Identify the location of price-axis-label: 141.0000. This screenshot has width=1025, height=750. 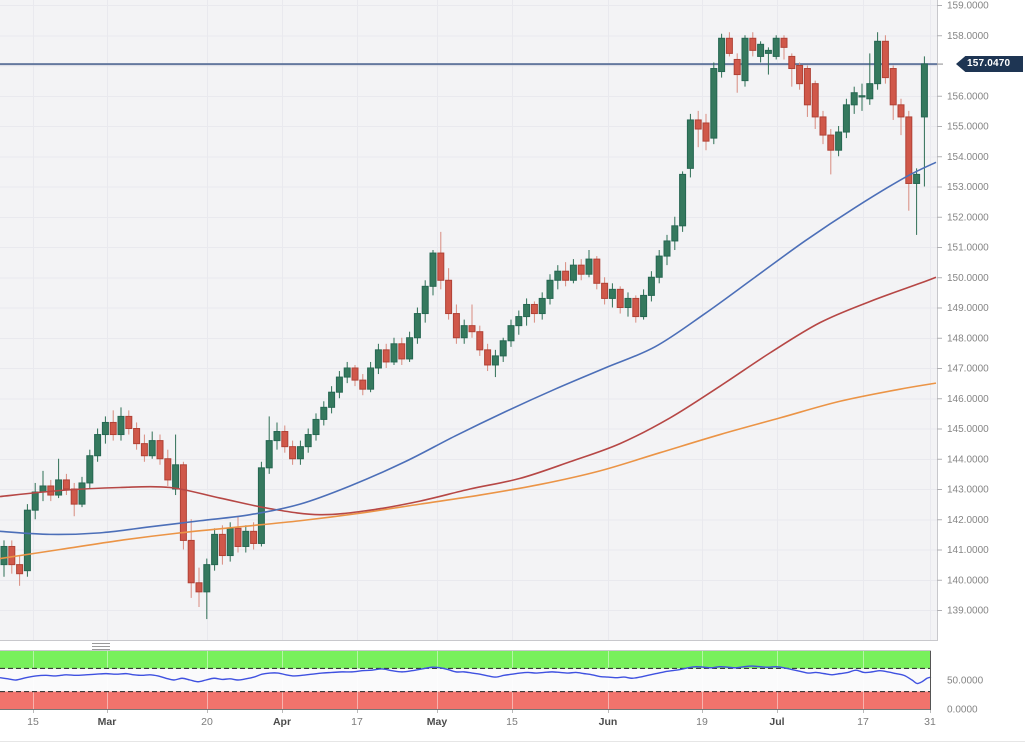
(968, 550).